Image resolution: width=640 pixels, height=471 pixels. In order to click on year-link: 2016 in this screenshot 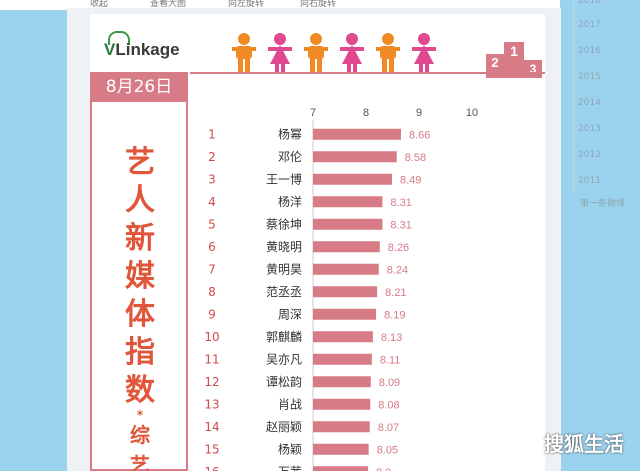, I will do `click(589, 51)`.